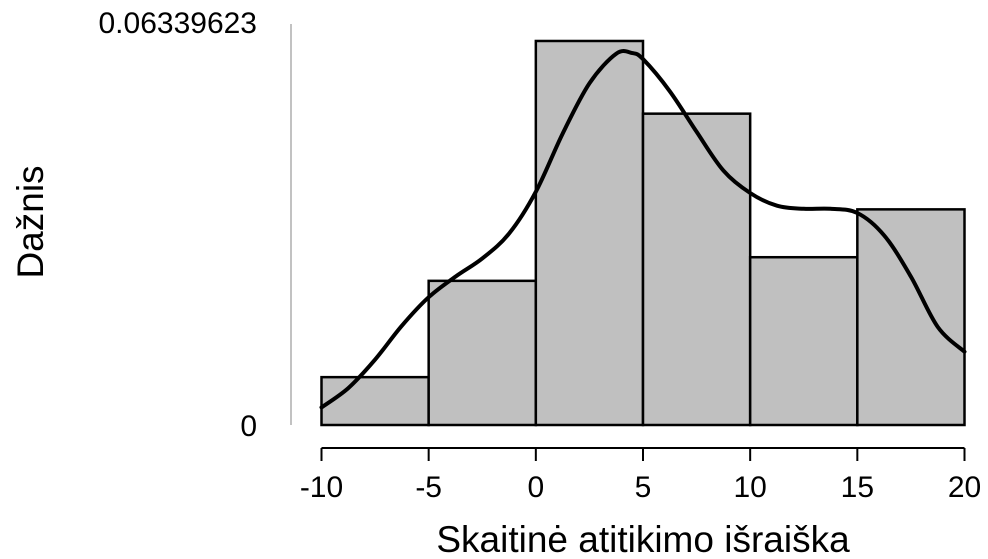 Image resolution: width=988 pixels, height=559 pixels. I want to click on x-axis-ticks: -10 -5 0 5 10 15 20, so click(640, 476).